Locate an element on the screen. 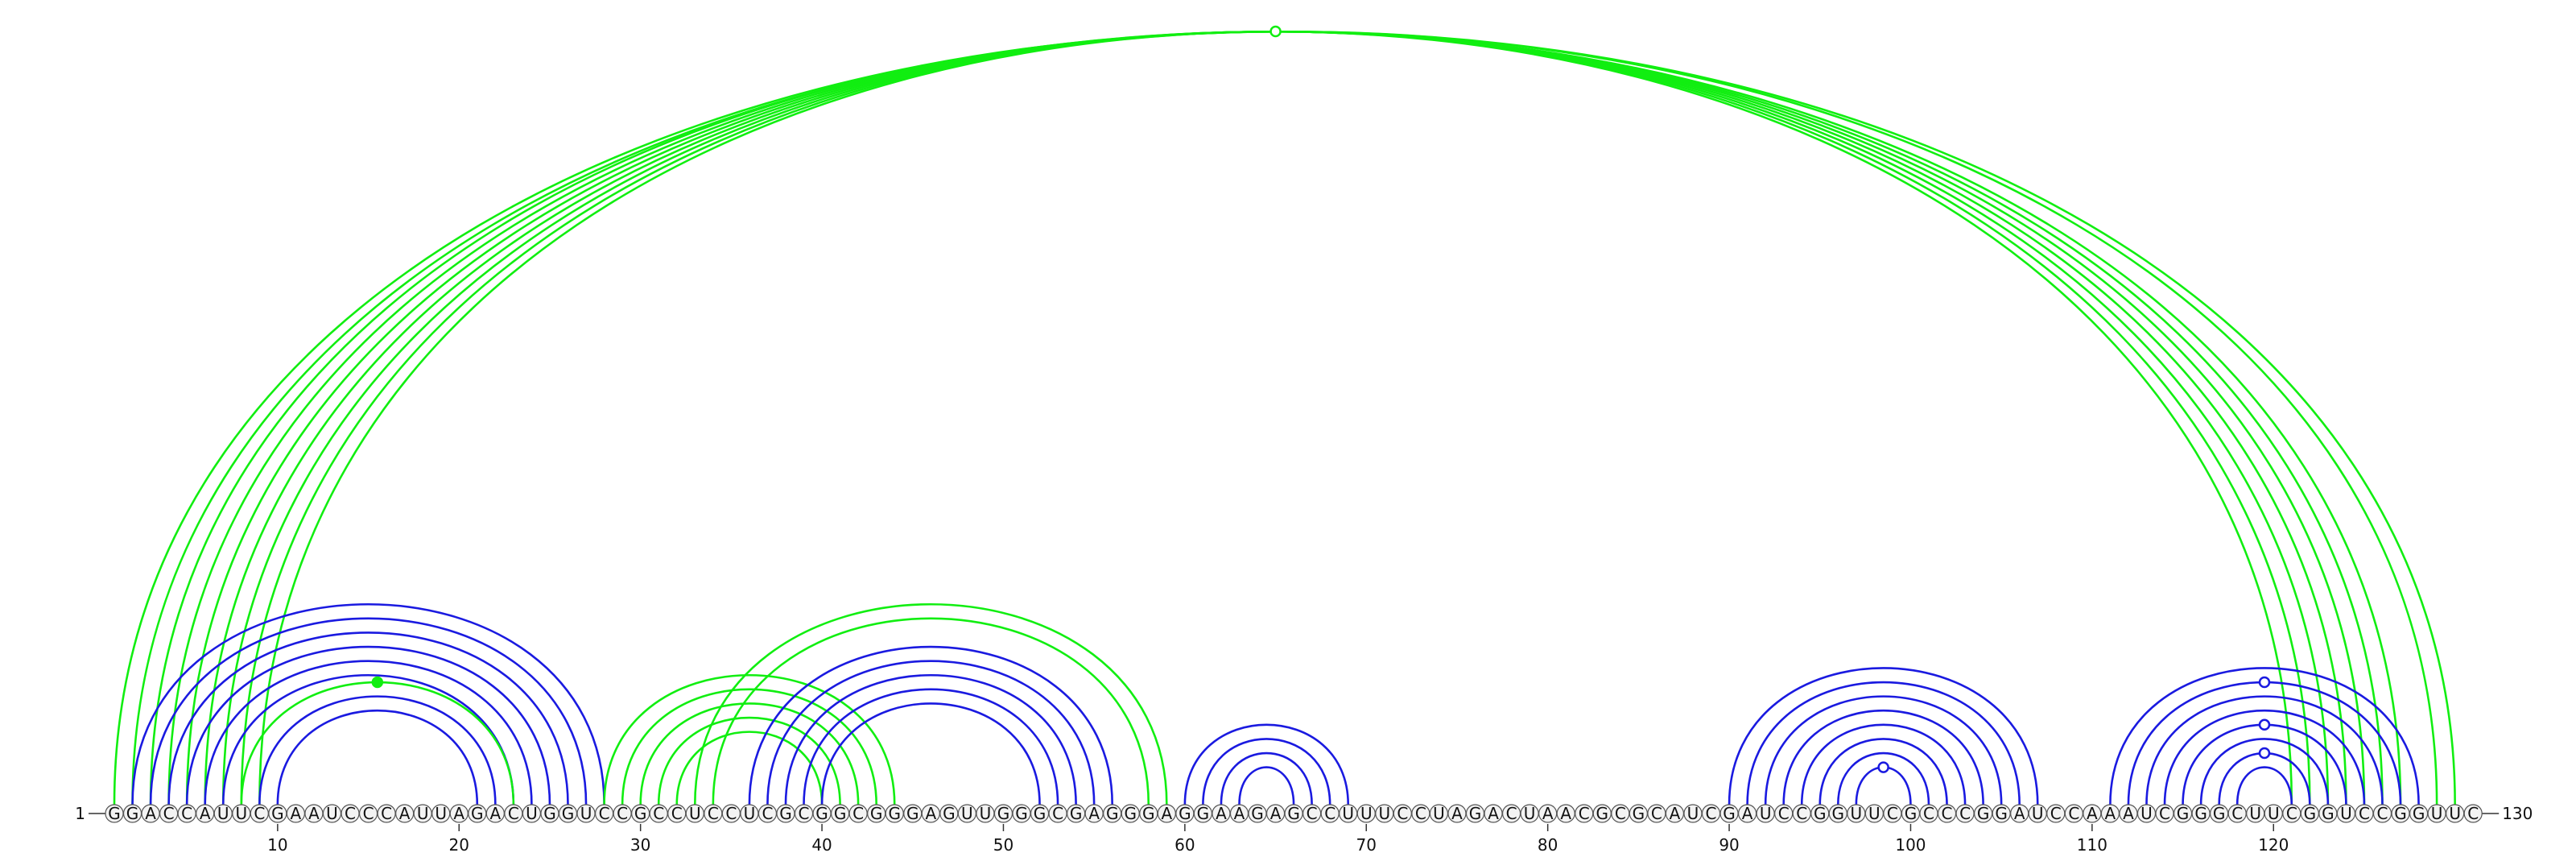 This screenshot has width=2576, height=857. tick-label: 40 is located at coordinates (821, 845).